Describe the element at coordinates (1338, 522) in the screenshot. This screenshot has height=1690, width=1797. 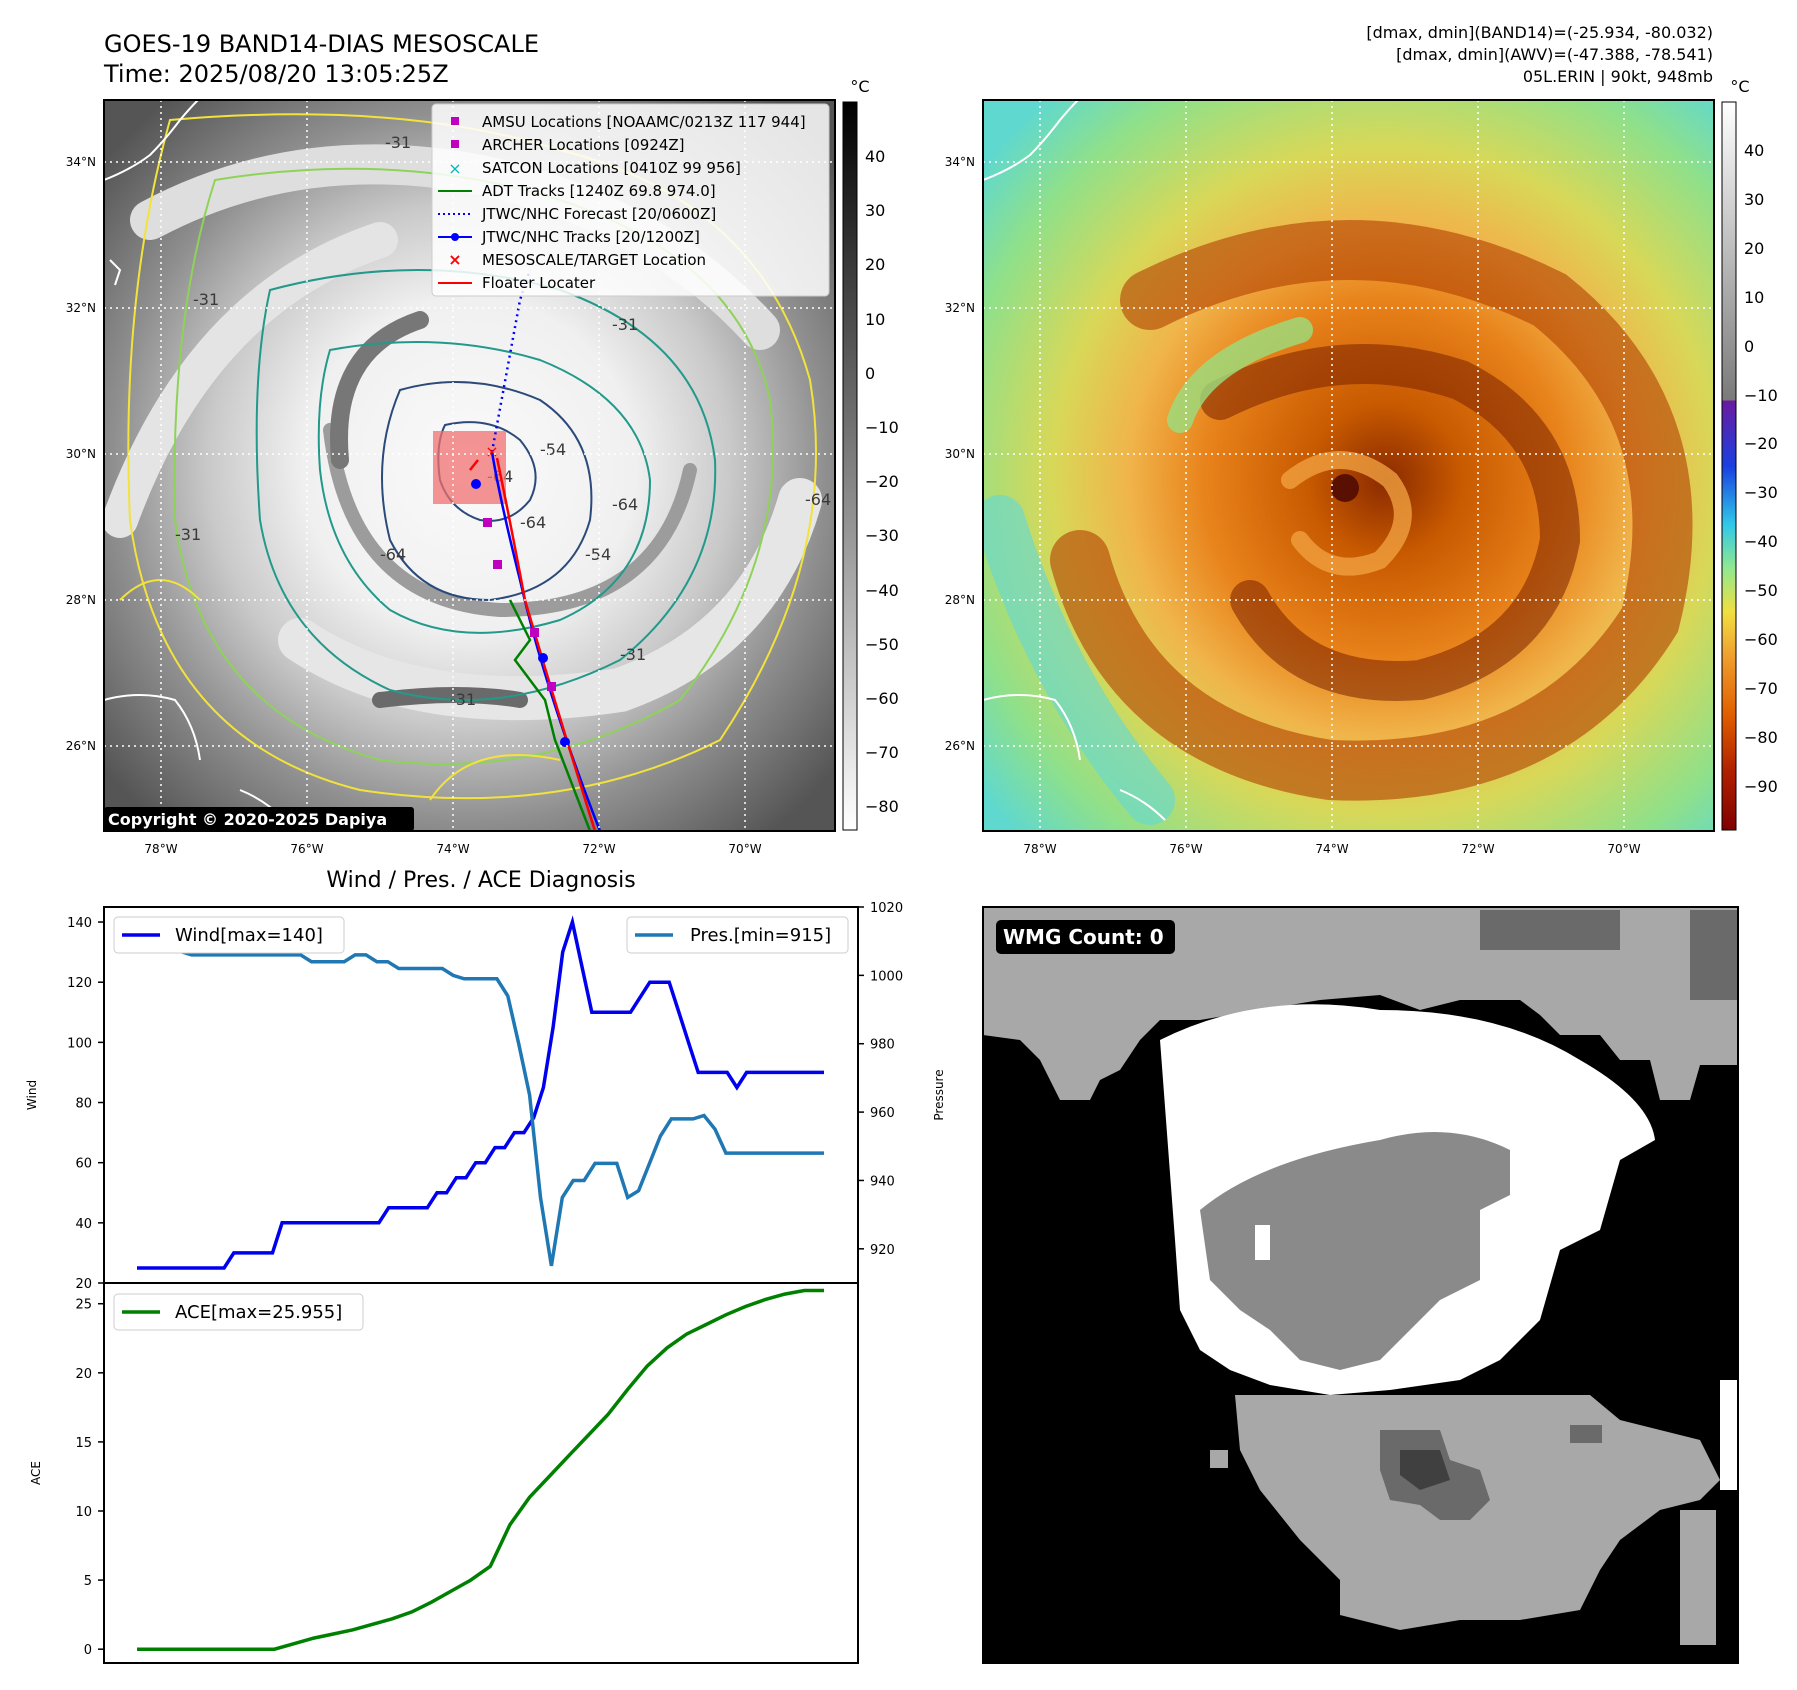
I see `wv-spiral-bands` at that location.